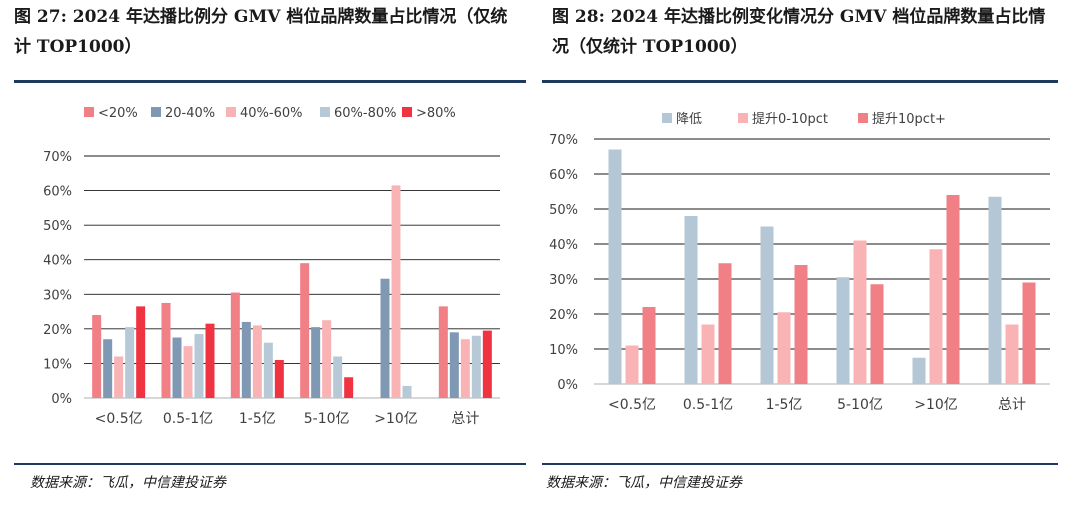  Describe the element at coordinates (365, 113) in the screenshot. I see `legend-label: 60%-80%` at that location.